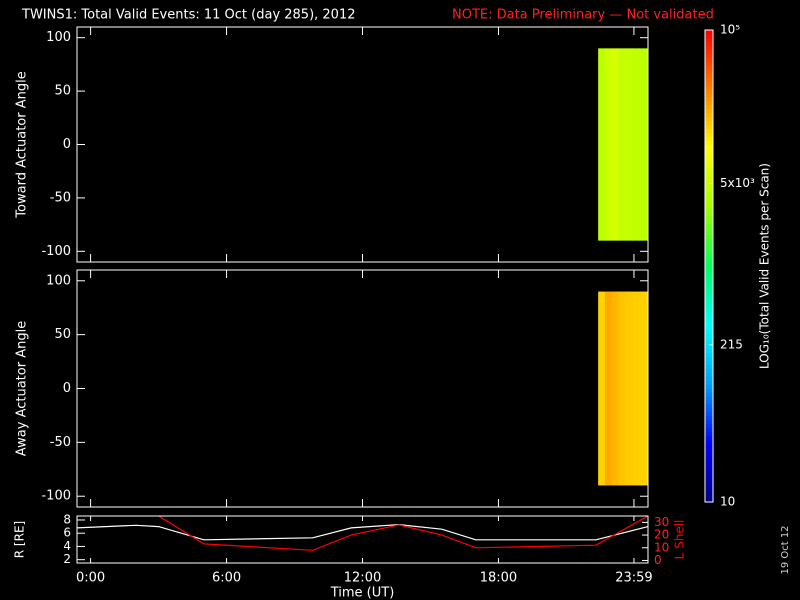 This screenshot has width=800, height=600. I want to click on y-axis-label: R [RE], so click(20, 539).